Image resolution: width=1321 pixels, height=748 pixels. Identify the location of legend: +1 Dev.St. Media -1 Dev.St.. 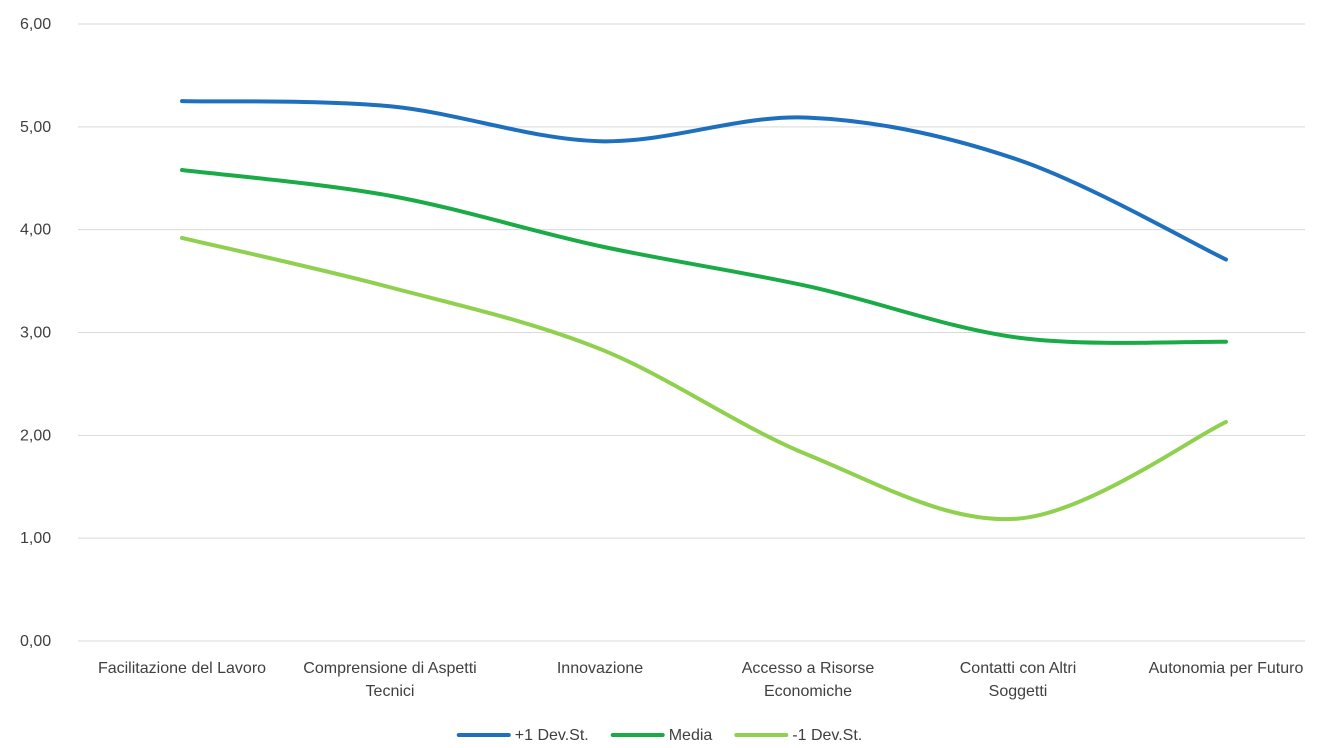
(659, 735).